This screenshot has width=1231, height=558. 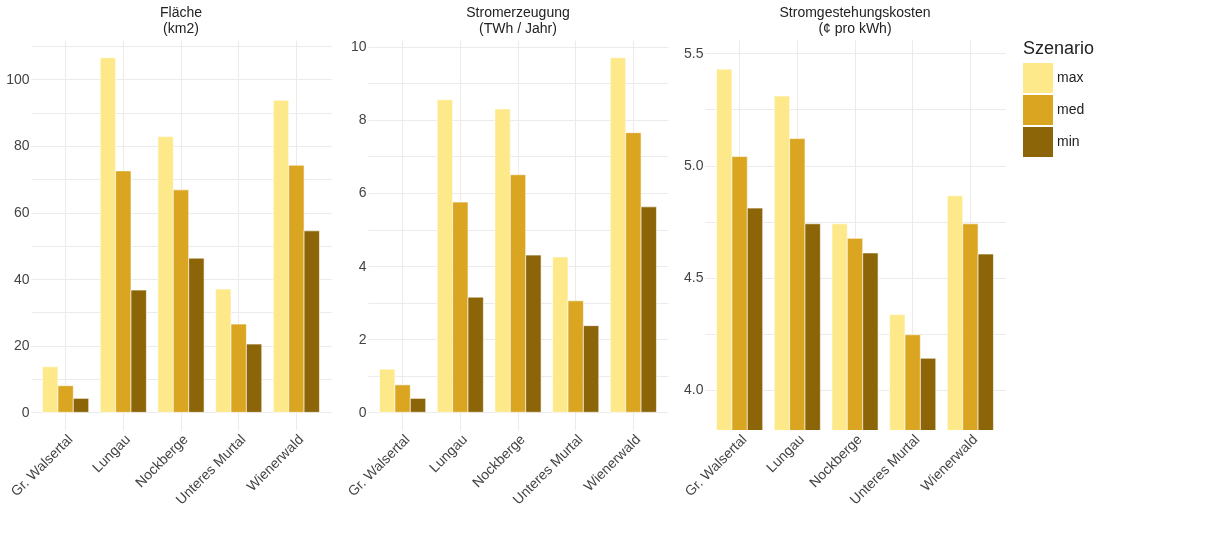 What do you see at coordinates (694, 277) in the screenshot?
I see `y-tick-label: 4.5` at bounding box center [694, 277].